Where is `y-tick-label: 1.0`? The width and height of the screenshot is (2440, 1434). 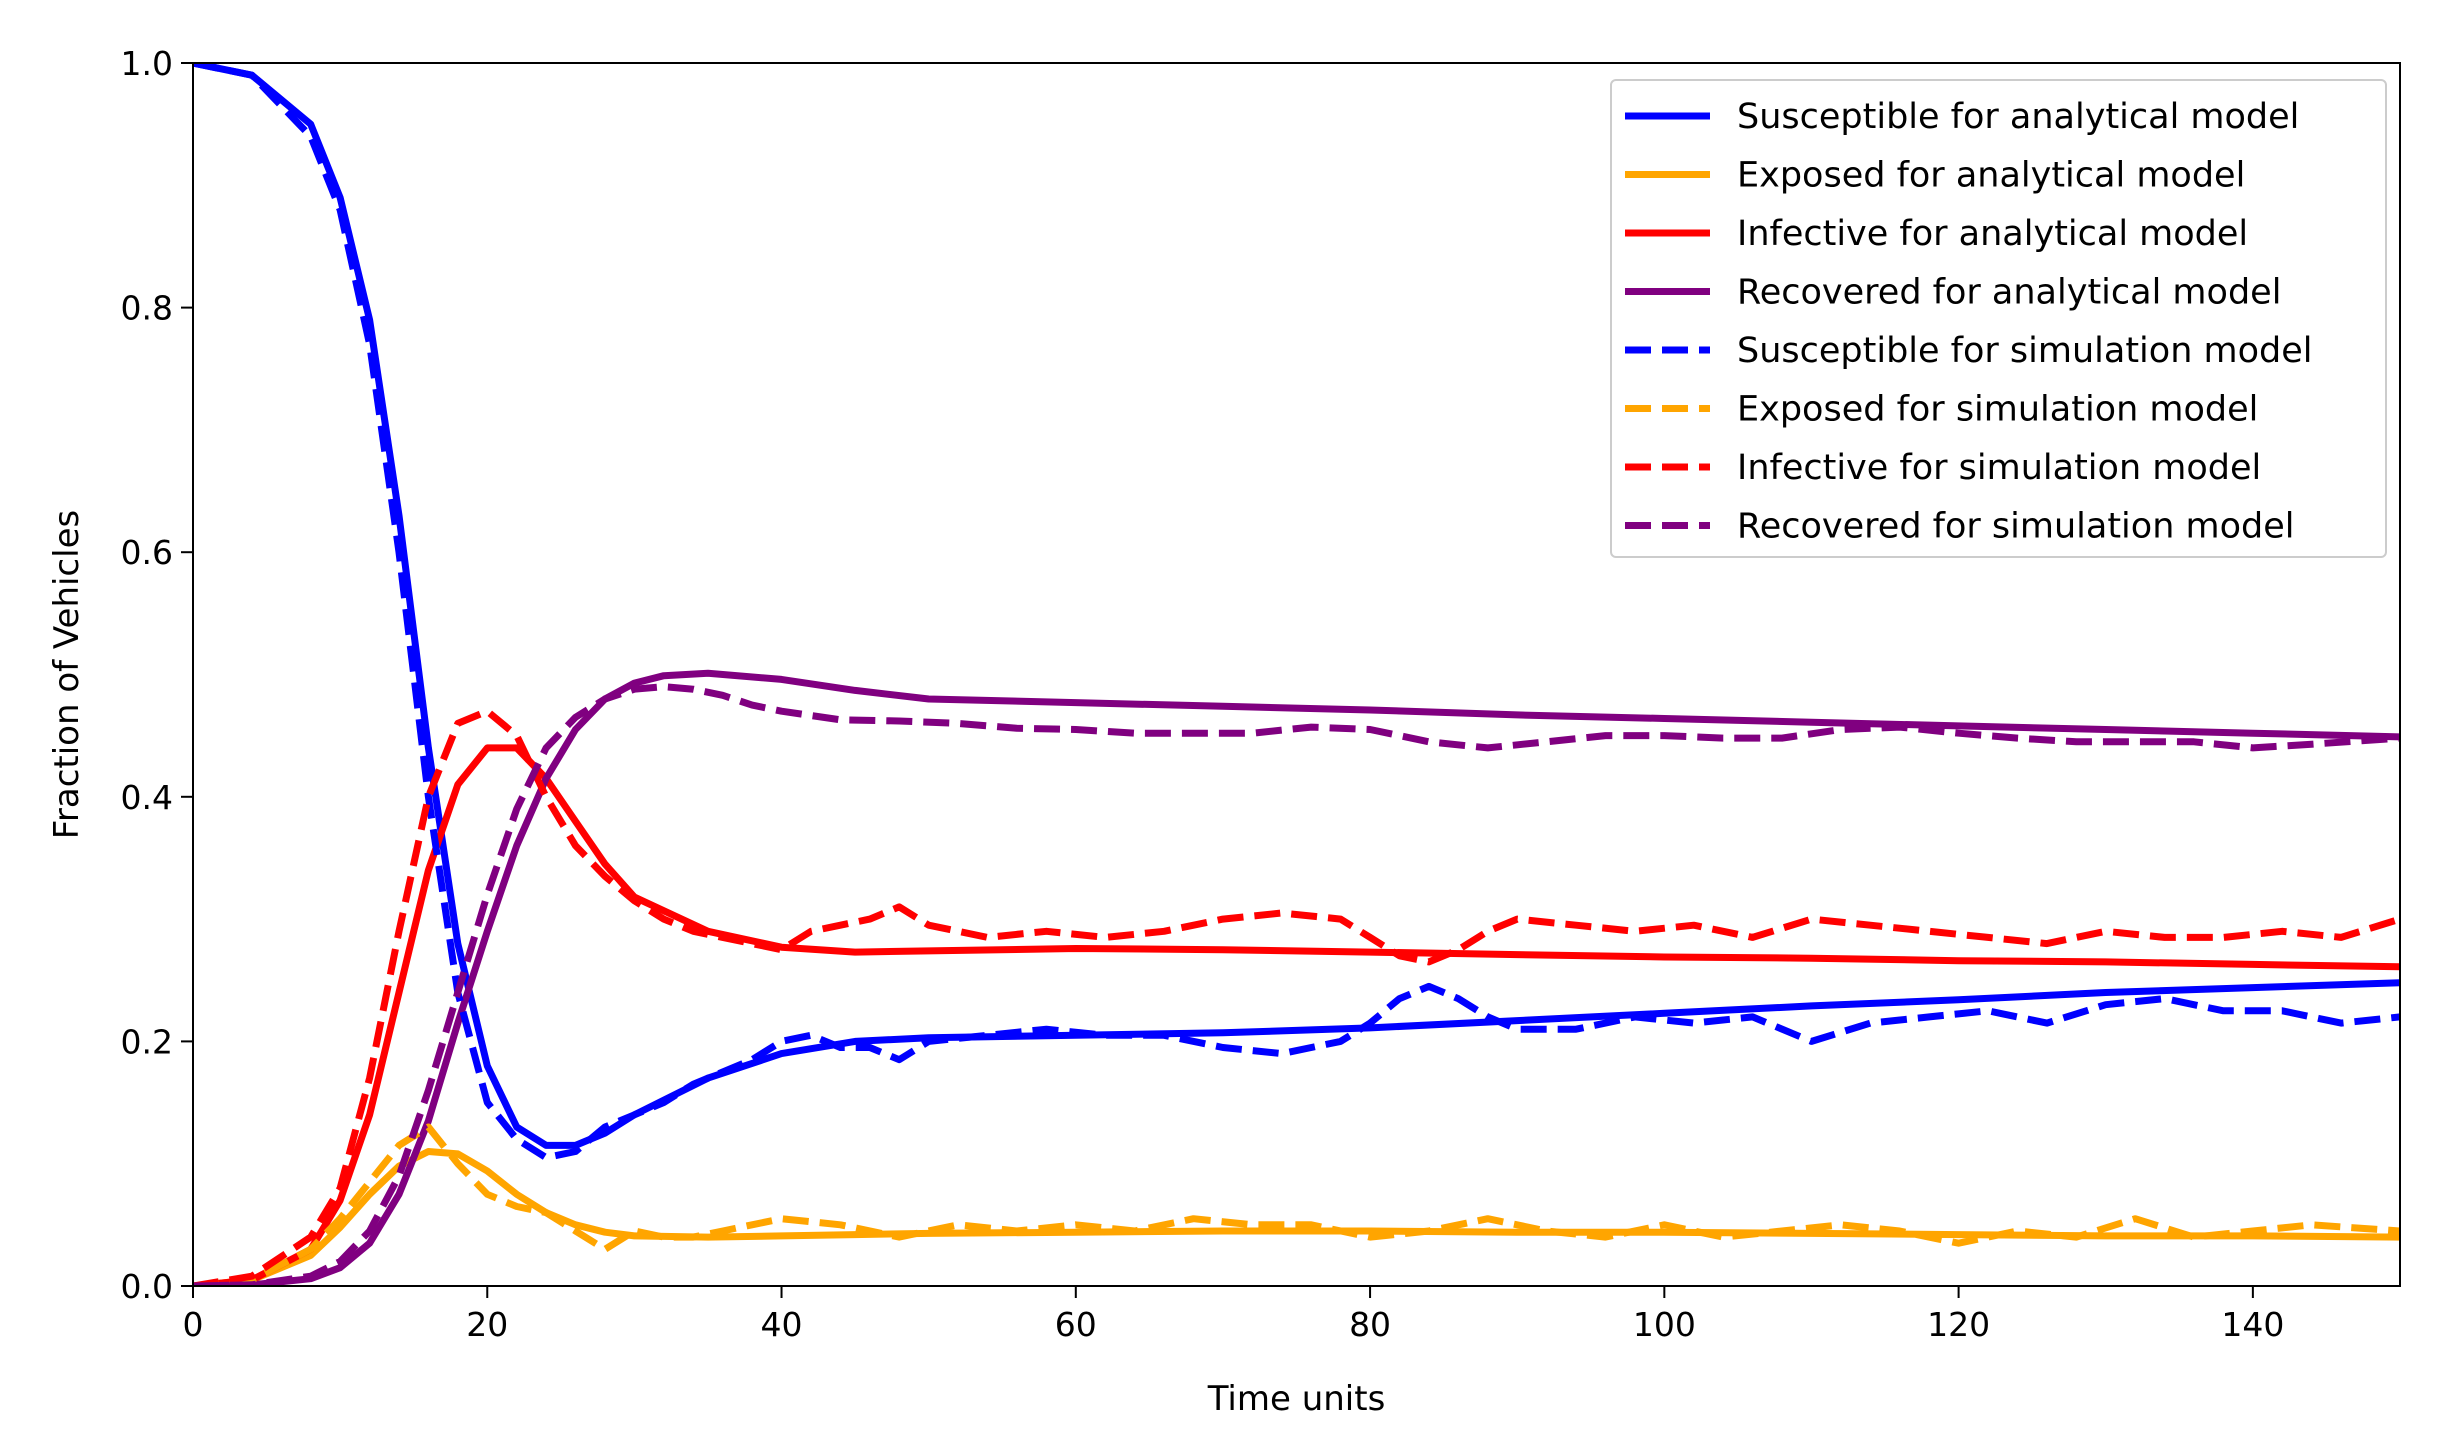
y-tick-label: 1.0 is located at coordinates (147, 63).